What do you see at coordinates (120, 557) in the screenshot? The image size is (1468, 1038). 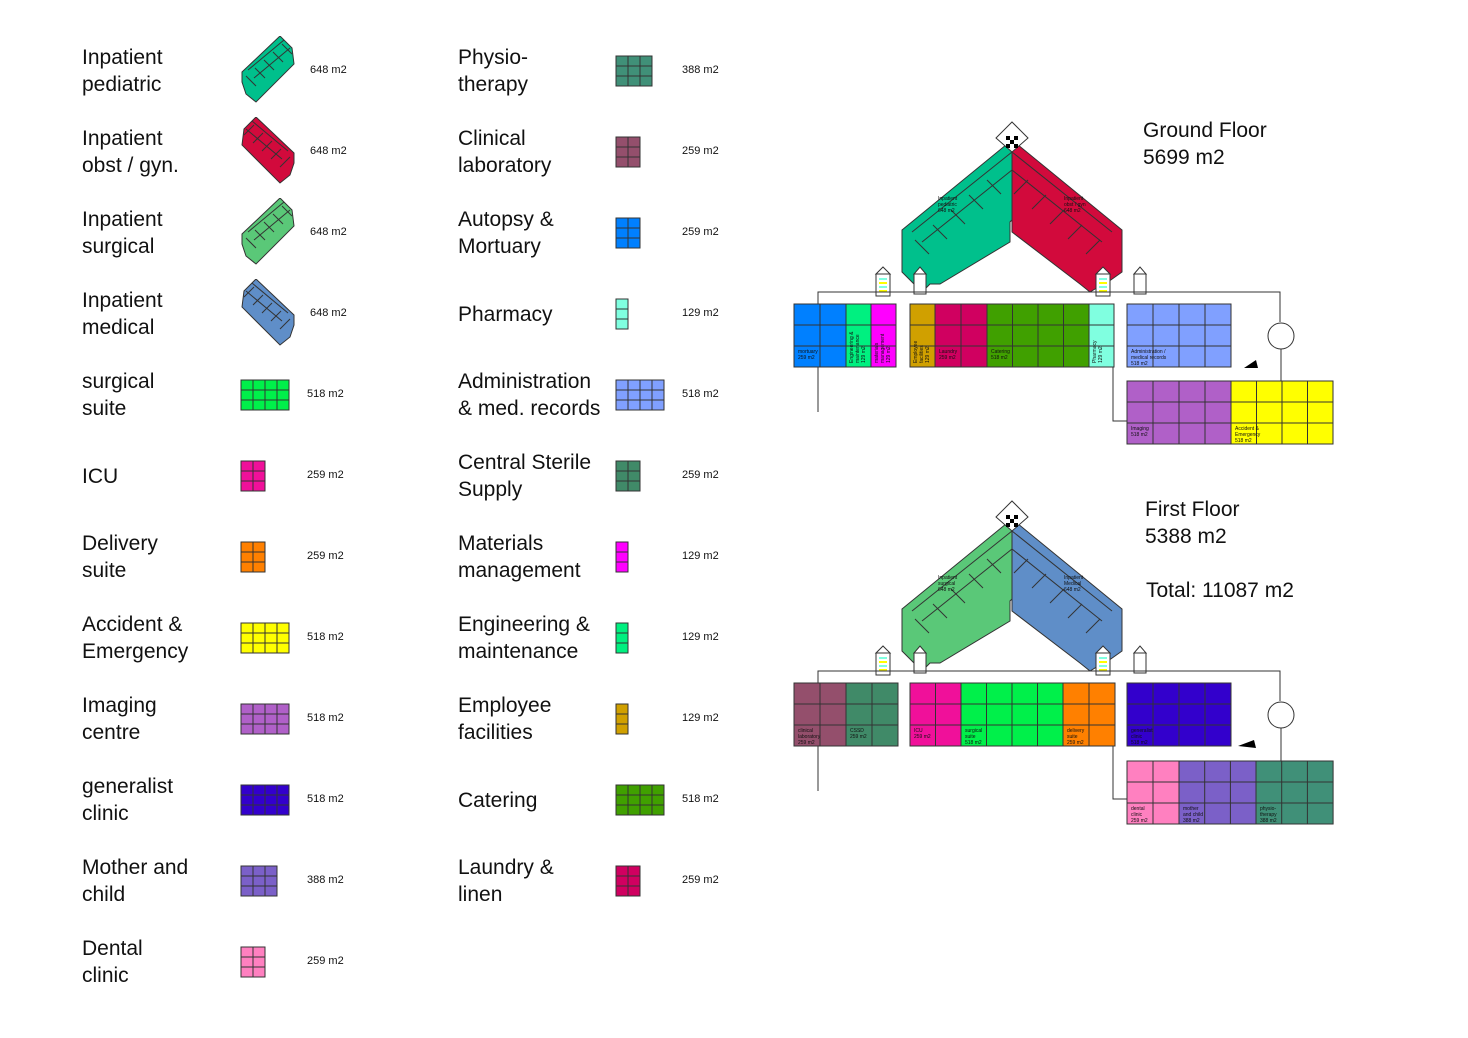 I see `legend-label: Delivery suite` at bounding box center [120, 557].